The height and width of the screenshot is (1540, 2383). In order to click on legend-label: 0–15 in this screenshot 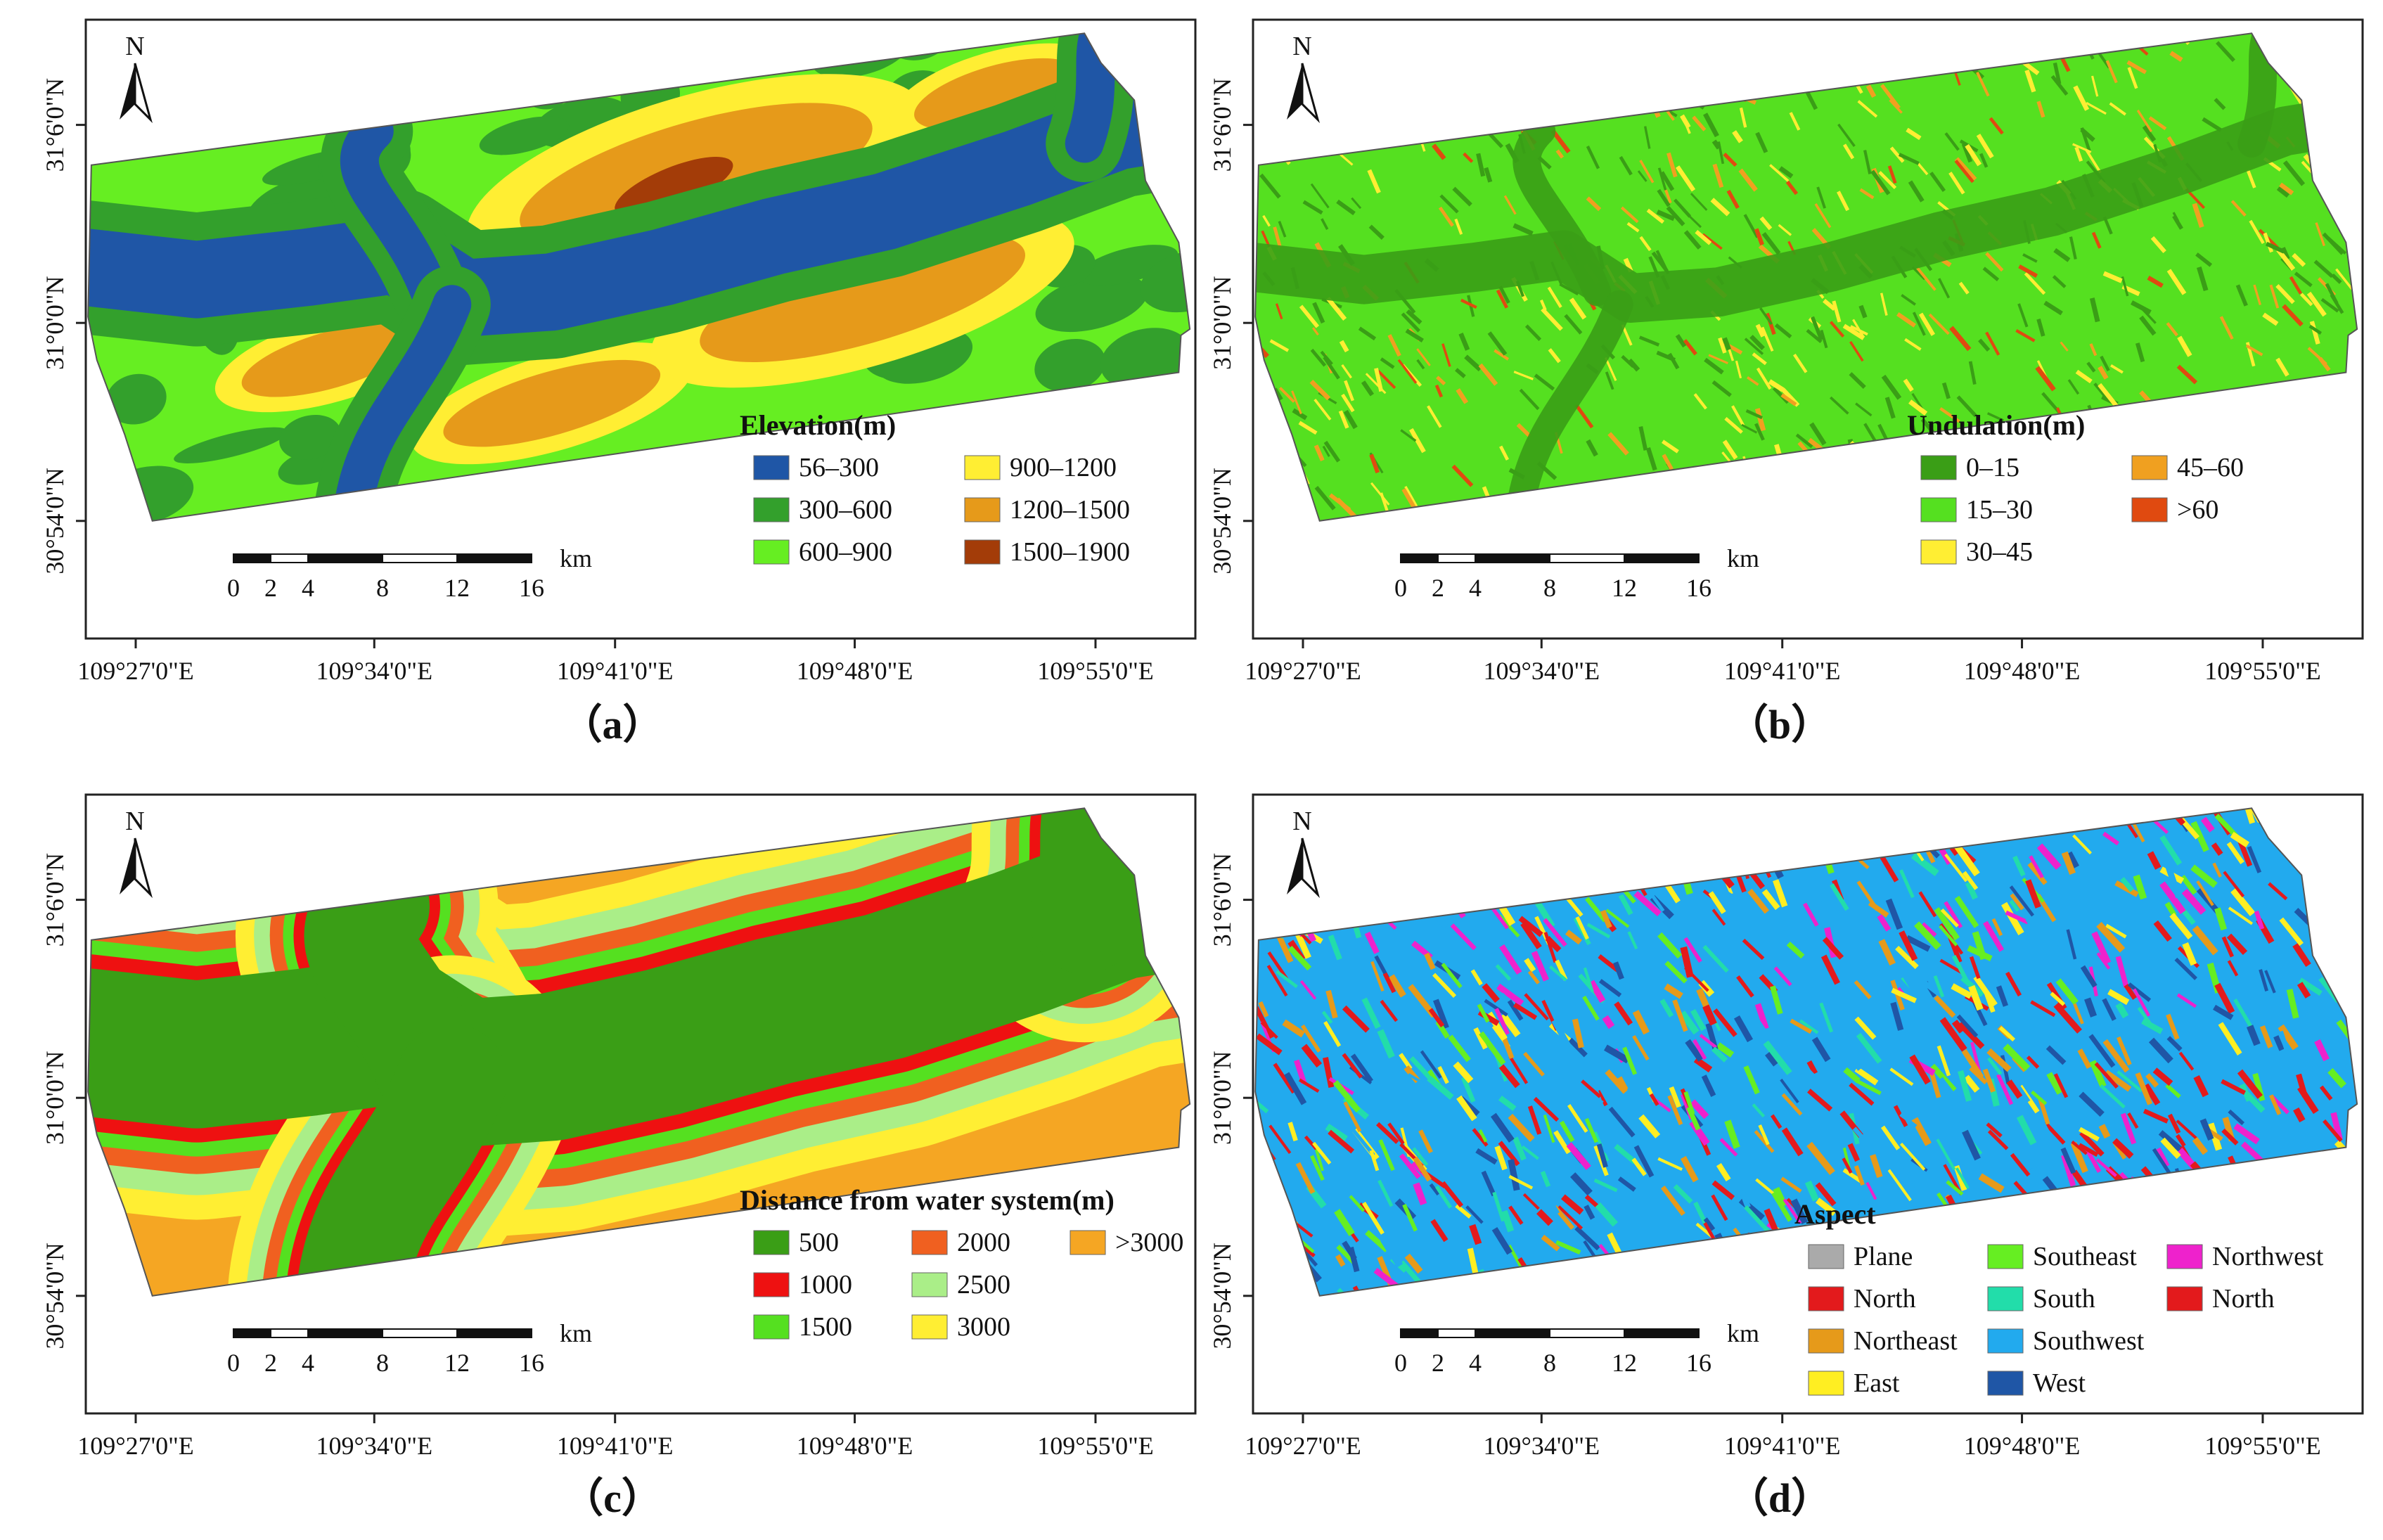, I will do `click(1992, 467)`.